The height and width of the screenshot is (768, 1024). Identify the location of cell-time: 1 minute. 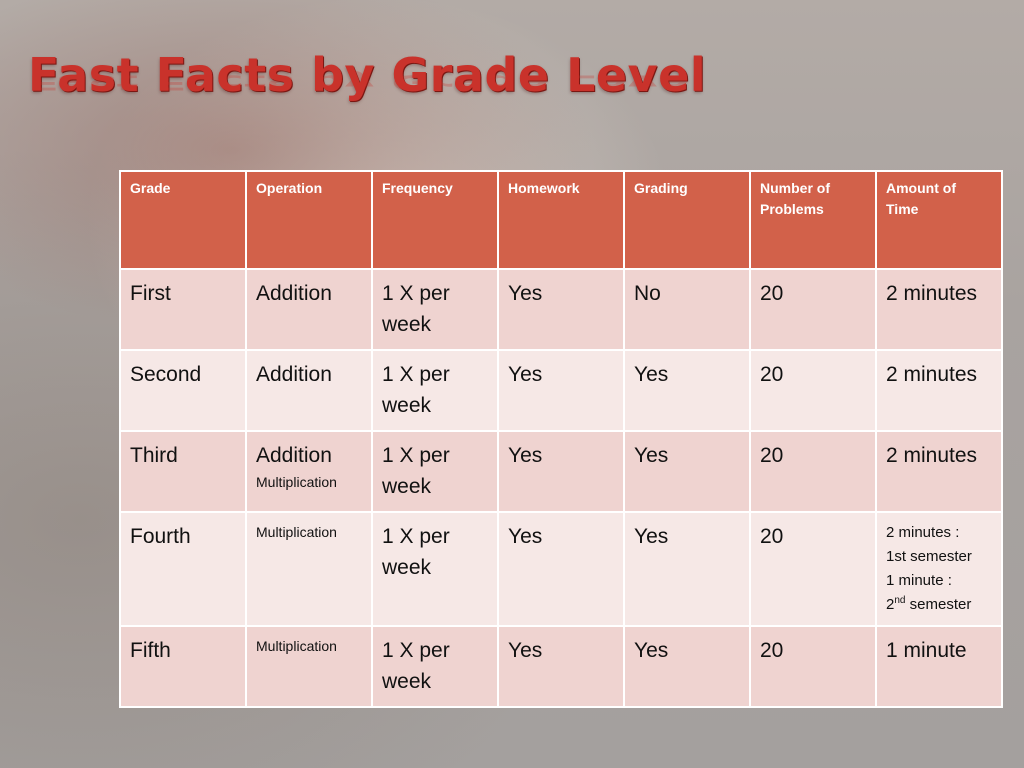
(939, 666).